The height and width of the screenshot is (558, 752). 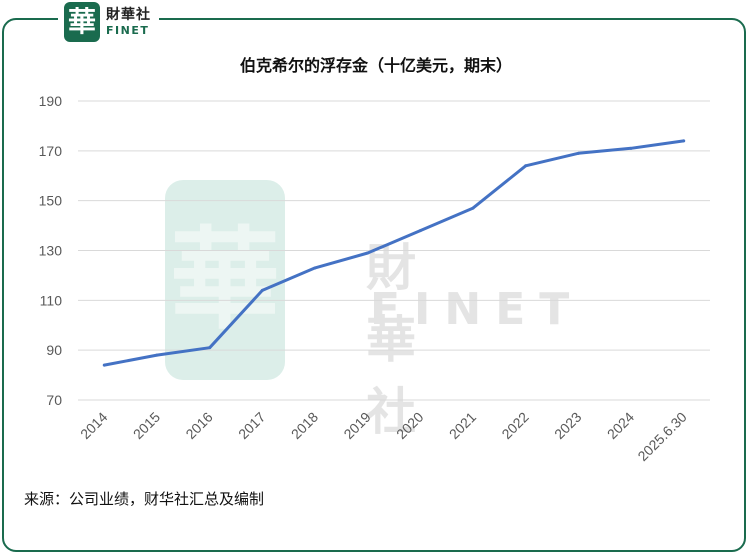 I want to click on x-tick-label: 2014, so click(x=93, y=425).